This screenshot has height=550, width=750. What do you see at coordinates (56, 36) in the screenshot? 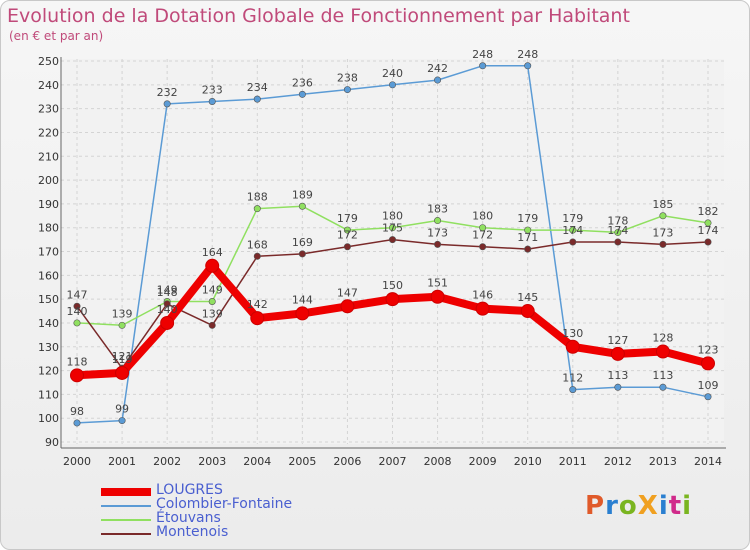
I see `chart-subtitle: (en € et par an)` at bounding box center [56, 36].